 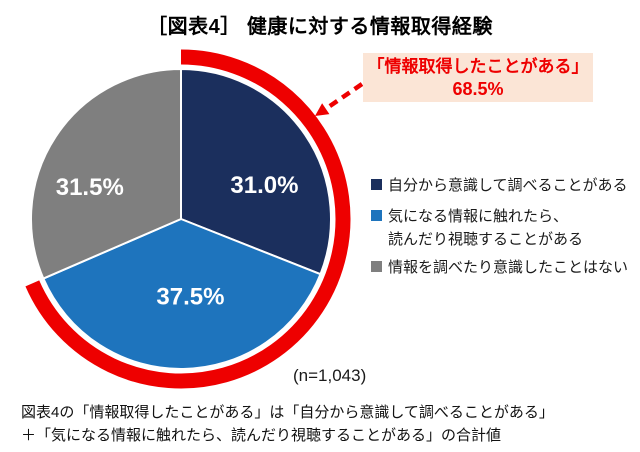 What do you see at coordinates (508, 185) in the screenshot?
I see `legend-item-label: 自分から意識して調べることがある` at bounding box center [508, 185].